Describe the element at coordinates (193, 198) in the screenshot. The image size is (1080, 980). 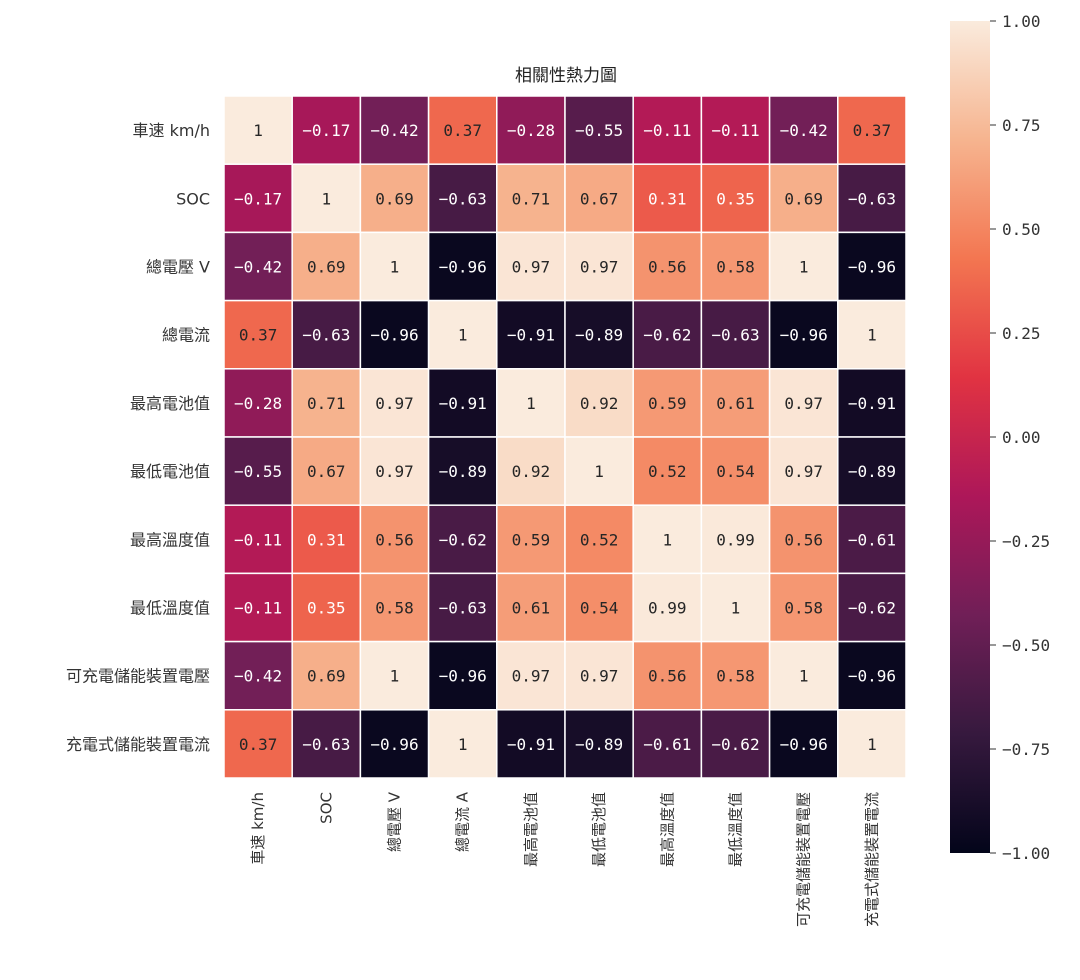
I see `row-label: SOC` at that location.